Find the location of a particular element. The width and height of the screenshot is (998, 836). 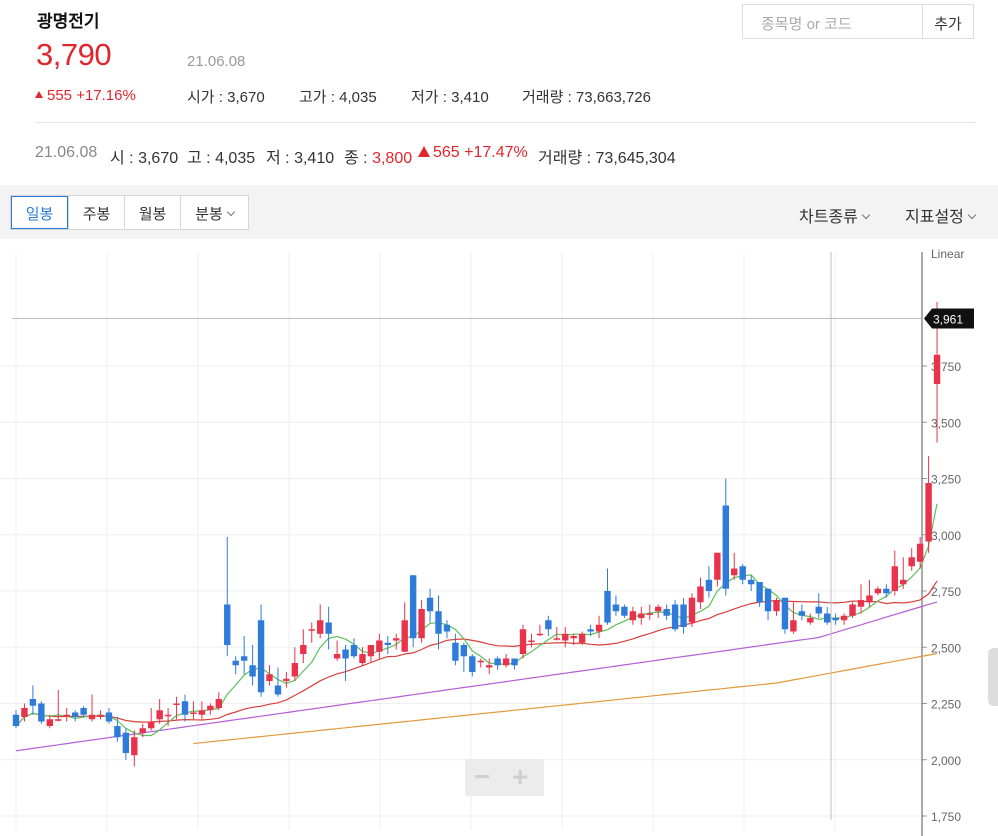

y-tick-label: 2,000 is located at coordinates (946, 761).